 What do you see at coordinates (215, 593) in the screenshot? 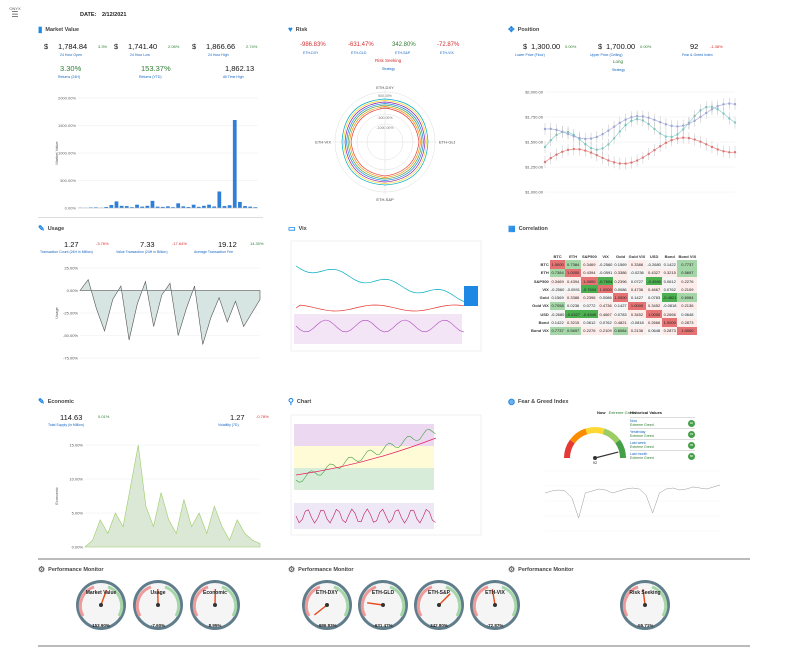
I see `gauge-name: Economic` at bounding box center [215, 593].